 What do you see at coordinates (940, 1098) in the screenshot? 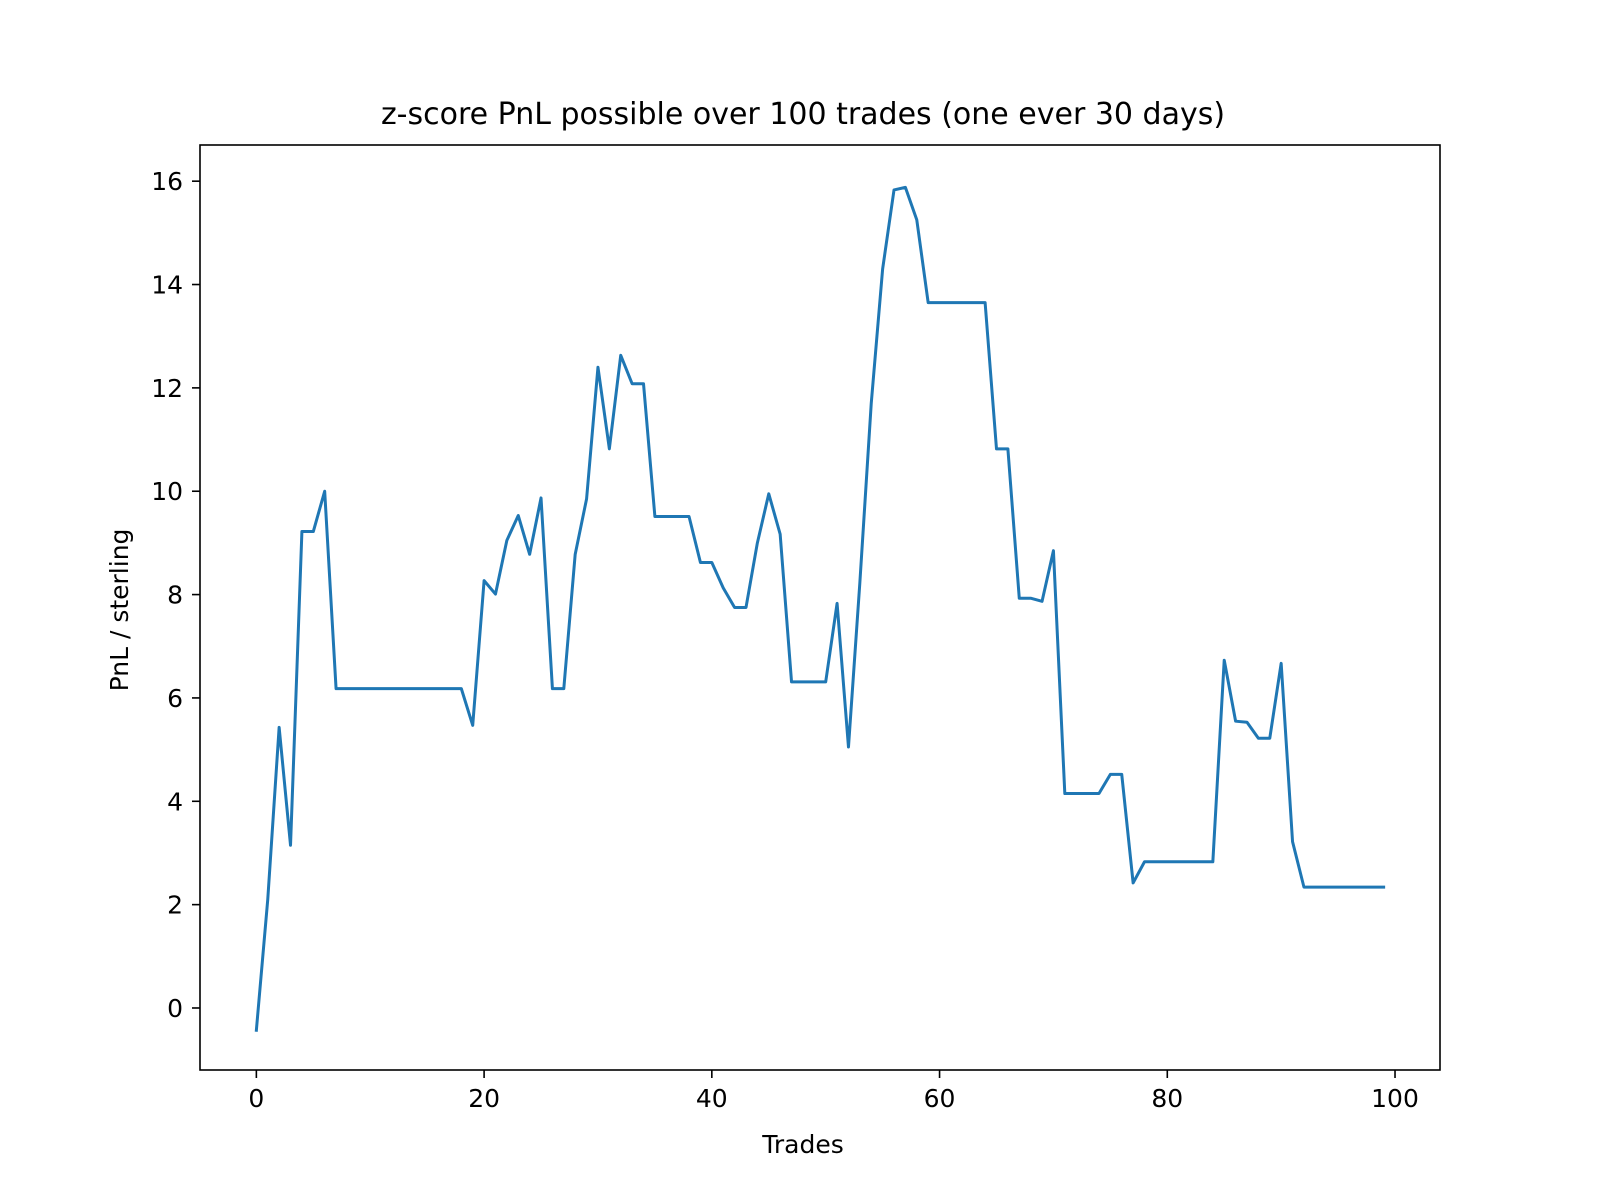
I see `x-tick-label: 60` at bounding box center [940, 1098].